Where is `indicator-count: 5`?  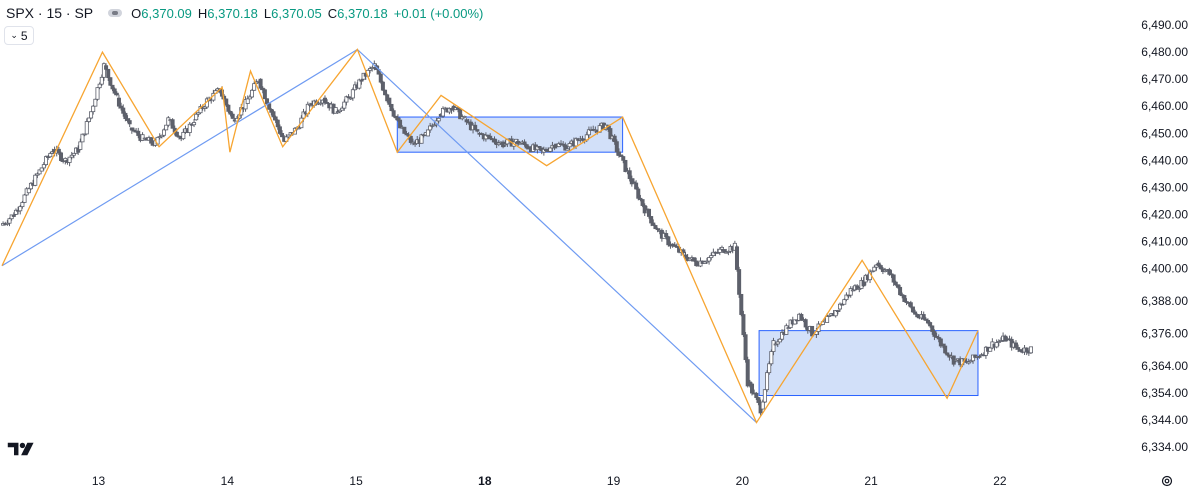 indicator-count: 5 is located at coordinates (24, 35).